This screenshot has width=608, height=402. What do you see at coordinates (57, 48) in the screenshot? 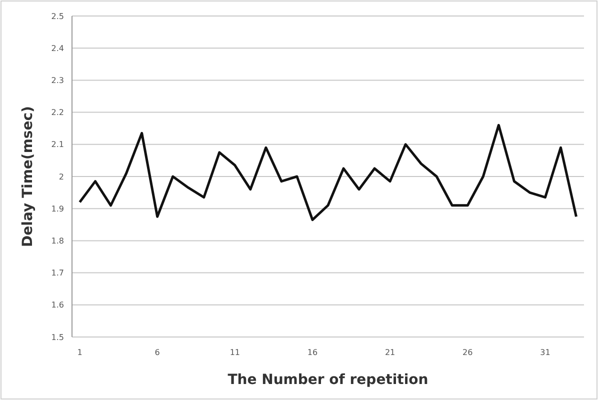
I see `y-tick-label: 2.4` at bounding box center [57, 48].